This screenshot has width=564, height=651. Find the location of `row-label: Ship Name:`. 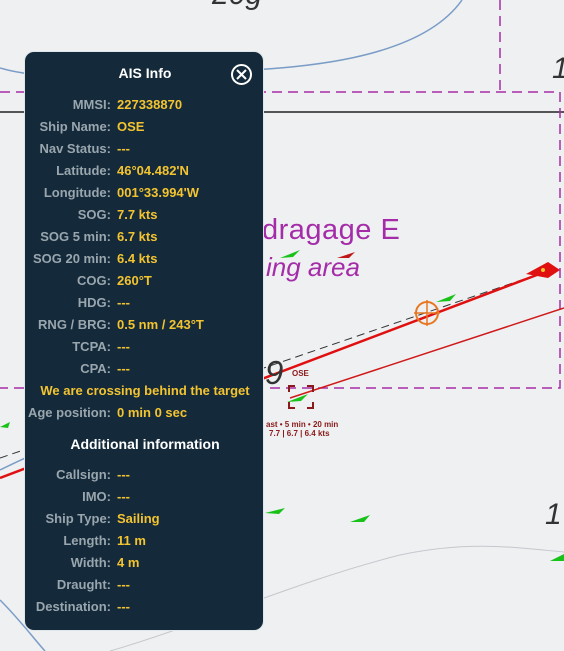

row-label: Ship Name: is located at coordinates (75, 126).